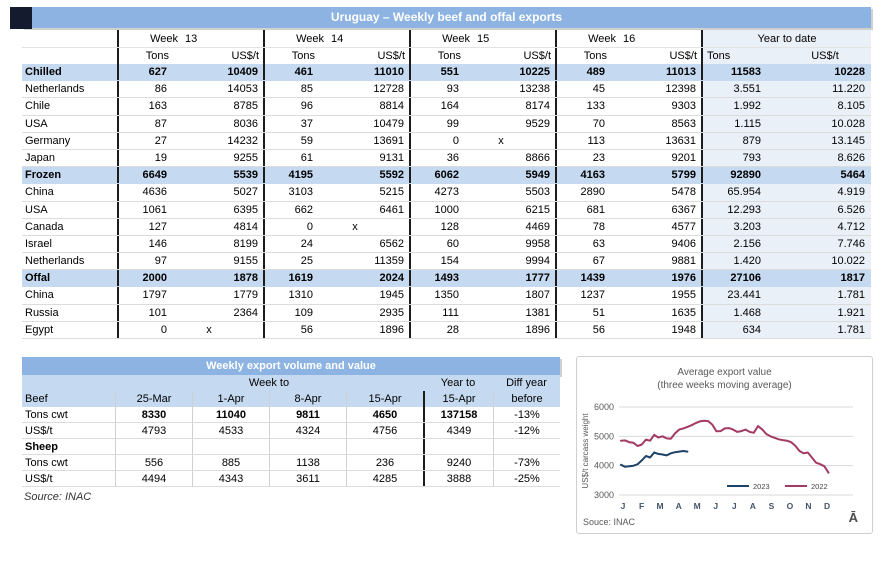 The width and height of the screenshot is (884, 562). Describe the element at coordinates (21, 18) in the screenshot. I see `corner-logo` at that location.